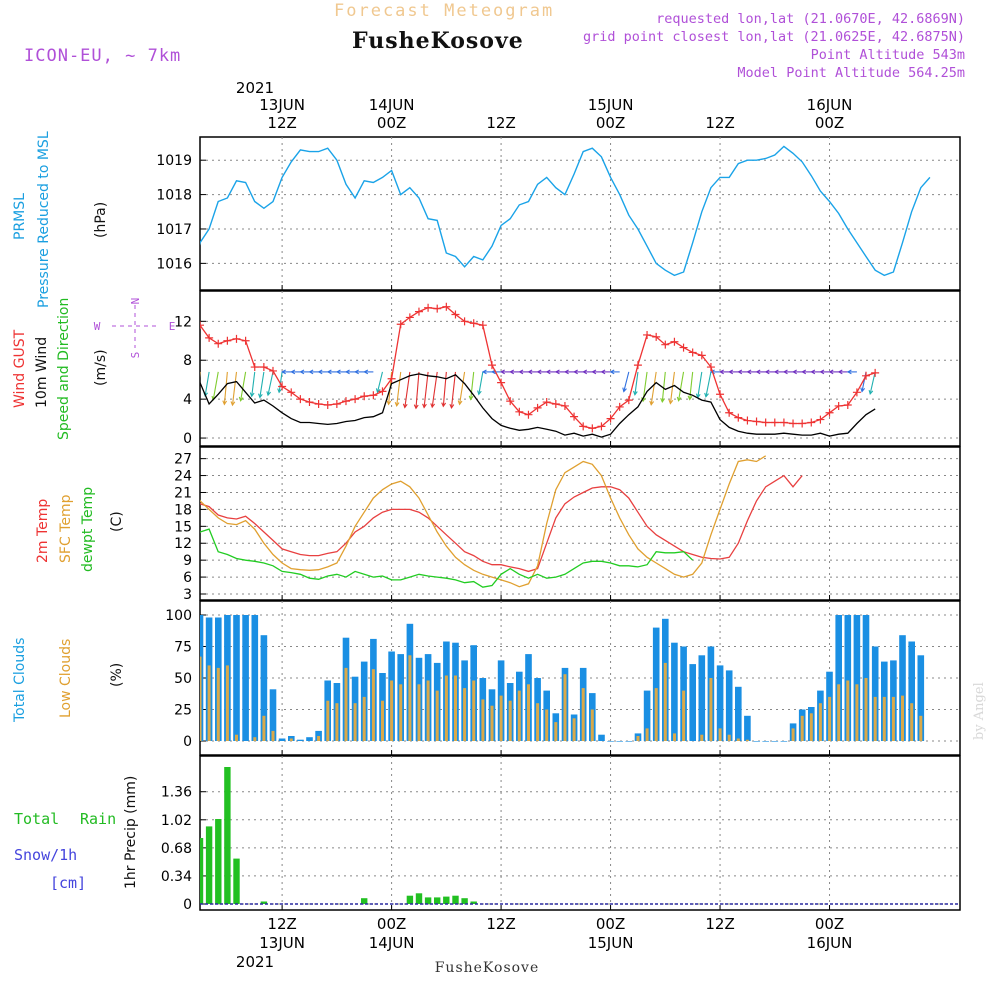 Image resolution: width=1000 pixels, height=1000 pixels. What do you see at coordinates (187, 361) in the screenshot?
I see `ytick-label: 8` at bounding box center [187, 361].